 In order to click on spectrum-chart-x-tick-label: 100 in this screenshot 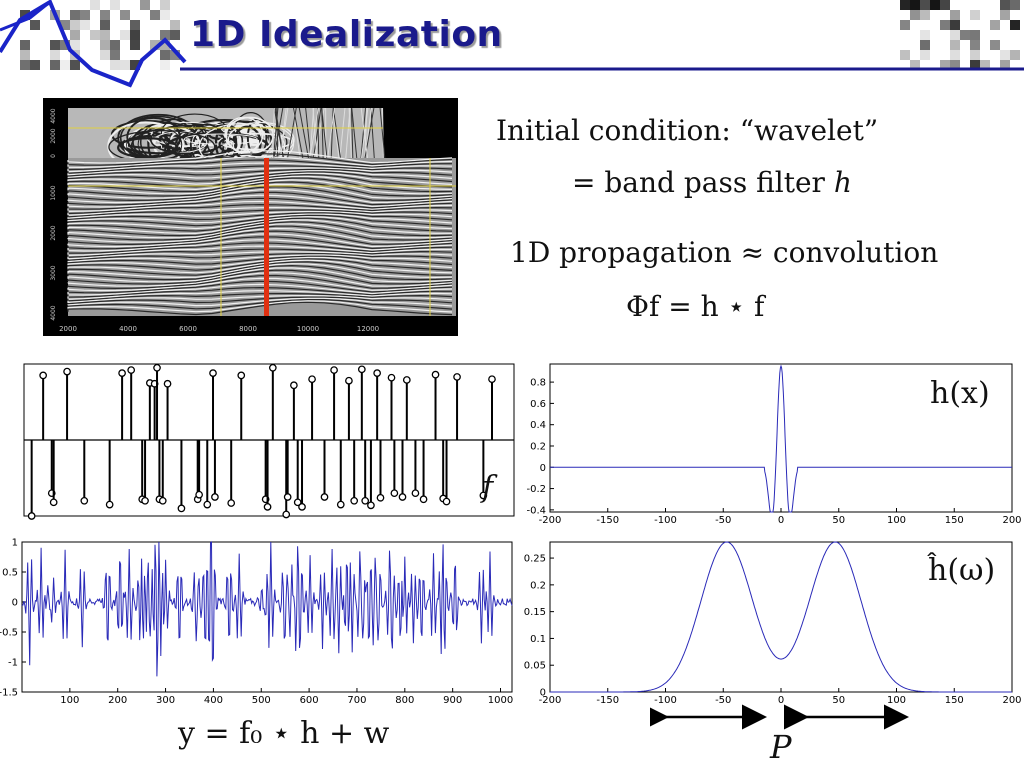, I will do `click(896, 700)`.